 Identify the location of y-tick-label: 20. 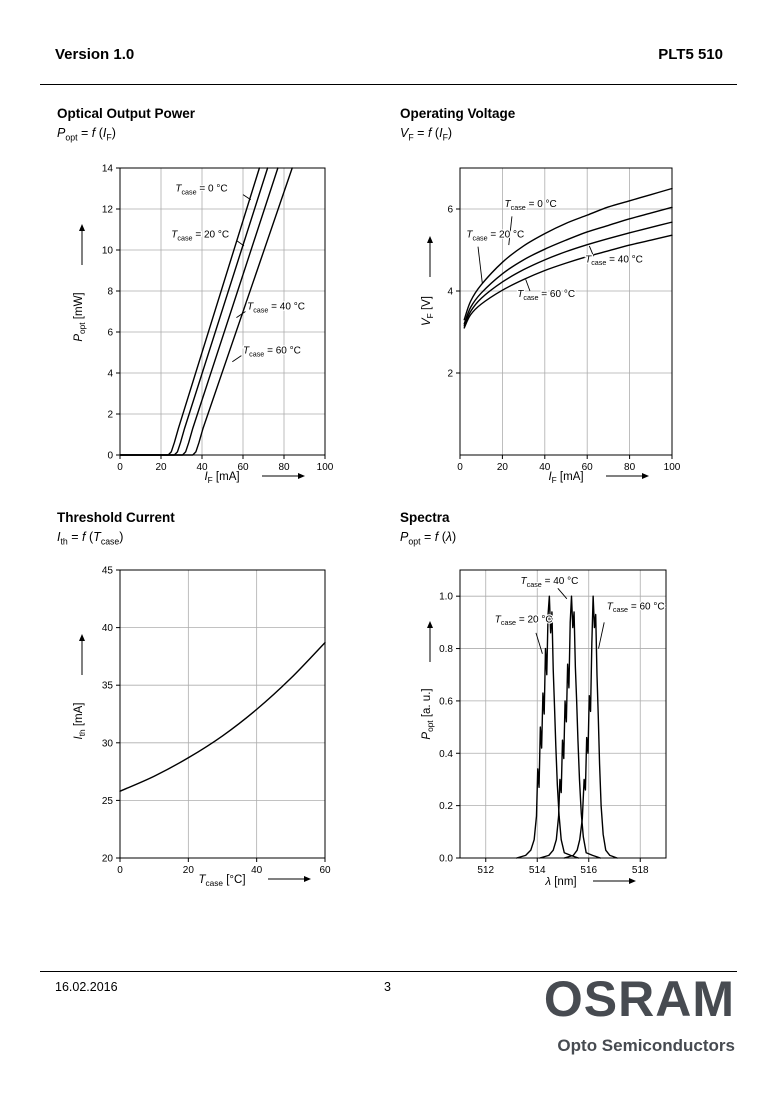
(108, 859).